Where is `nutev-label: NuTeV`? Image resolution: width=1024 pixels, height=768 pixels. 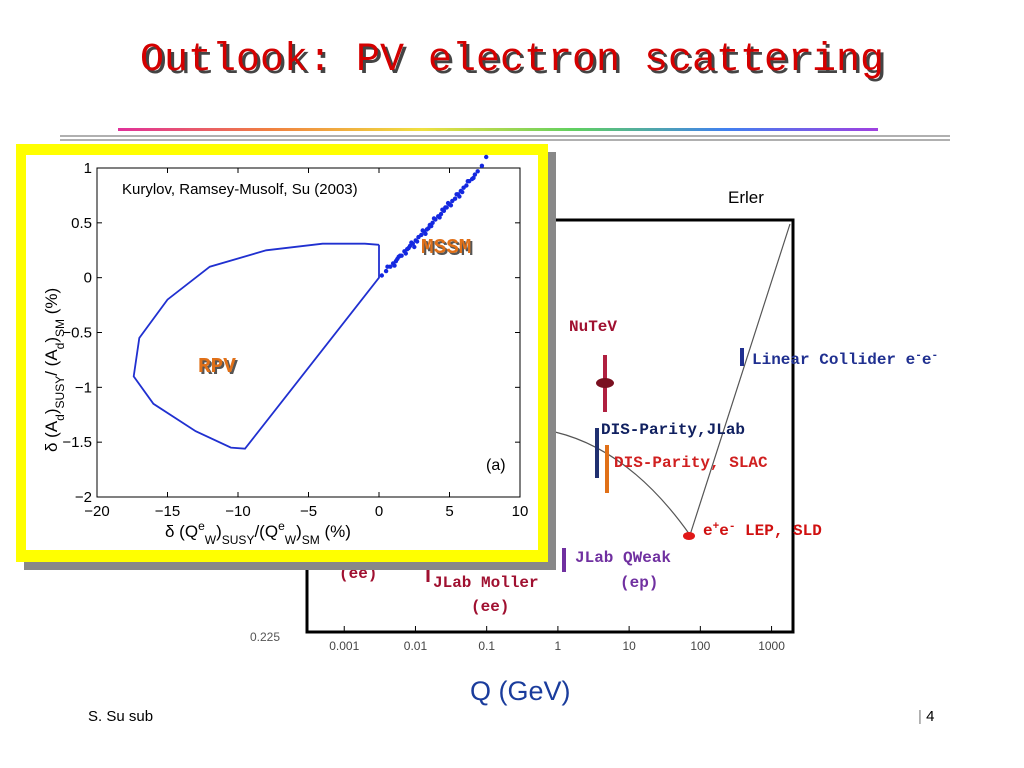 nutev-label: NuTeV is located at coordinates (593, 327).